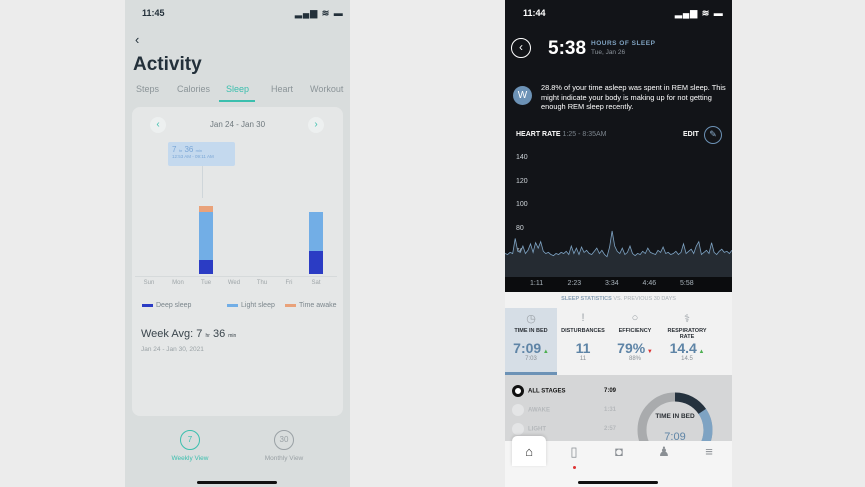 The width and height of the screenshot is (865, 487). Describe the element at coordinates (574, 451) in the screenshot. I see `journal-icon: ▯` at that location.